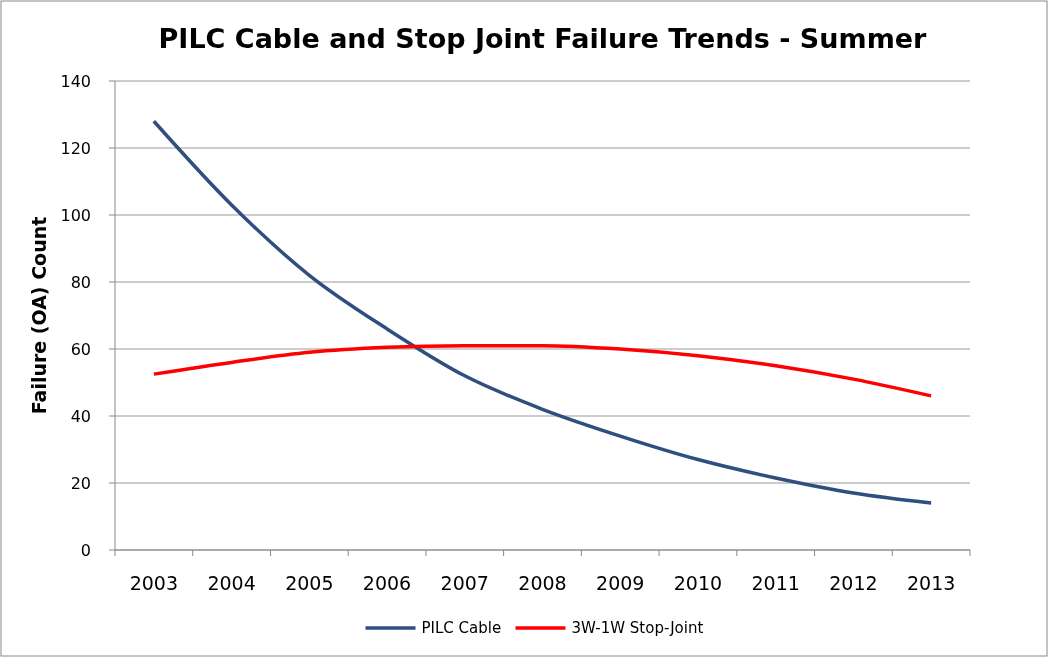 The width and height of the screenshot is (1049, 658). I want to click on x-tick-label: 2008, so click(542, 583).